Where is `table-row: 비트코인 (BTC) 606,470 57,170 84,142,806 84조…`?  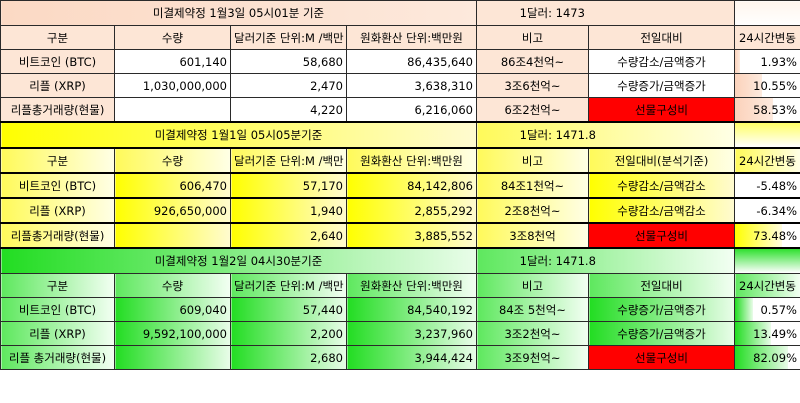 table-row: 비트코인 (BTC) 606,470 57,170 84,142,806 84조… is located at coordinates (400, 185).